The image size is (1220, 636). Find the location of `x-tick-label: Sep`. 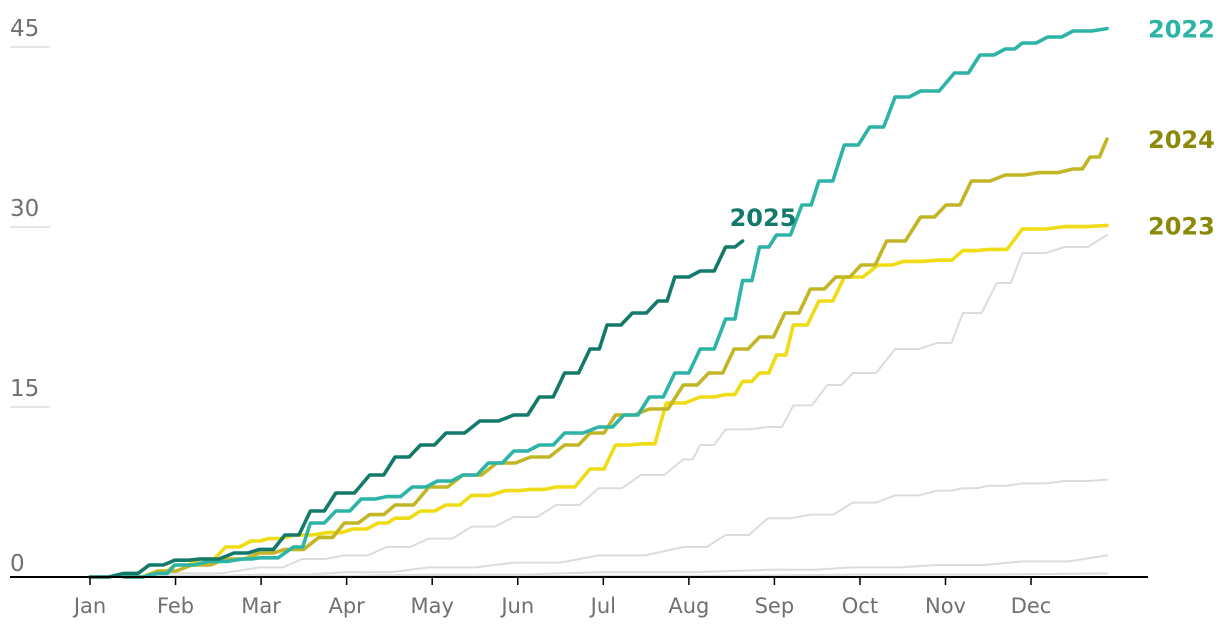

x-tick-label: Sep is located at coordinates (775, 606).